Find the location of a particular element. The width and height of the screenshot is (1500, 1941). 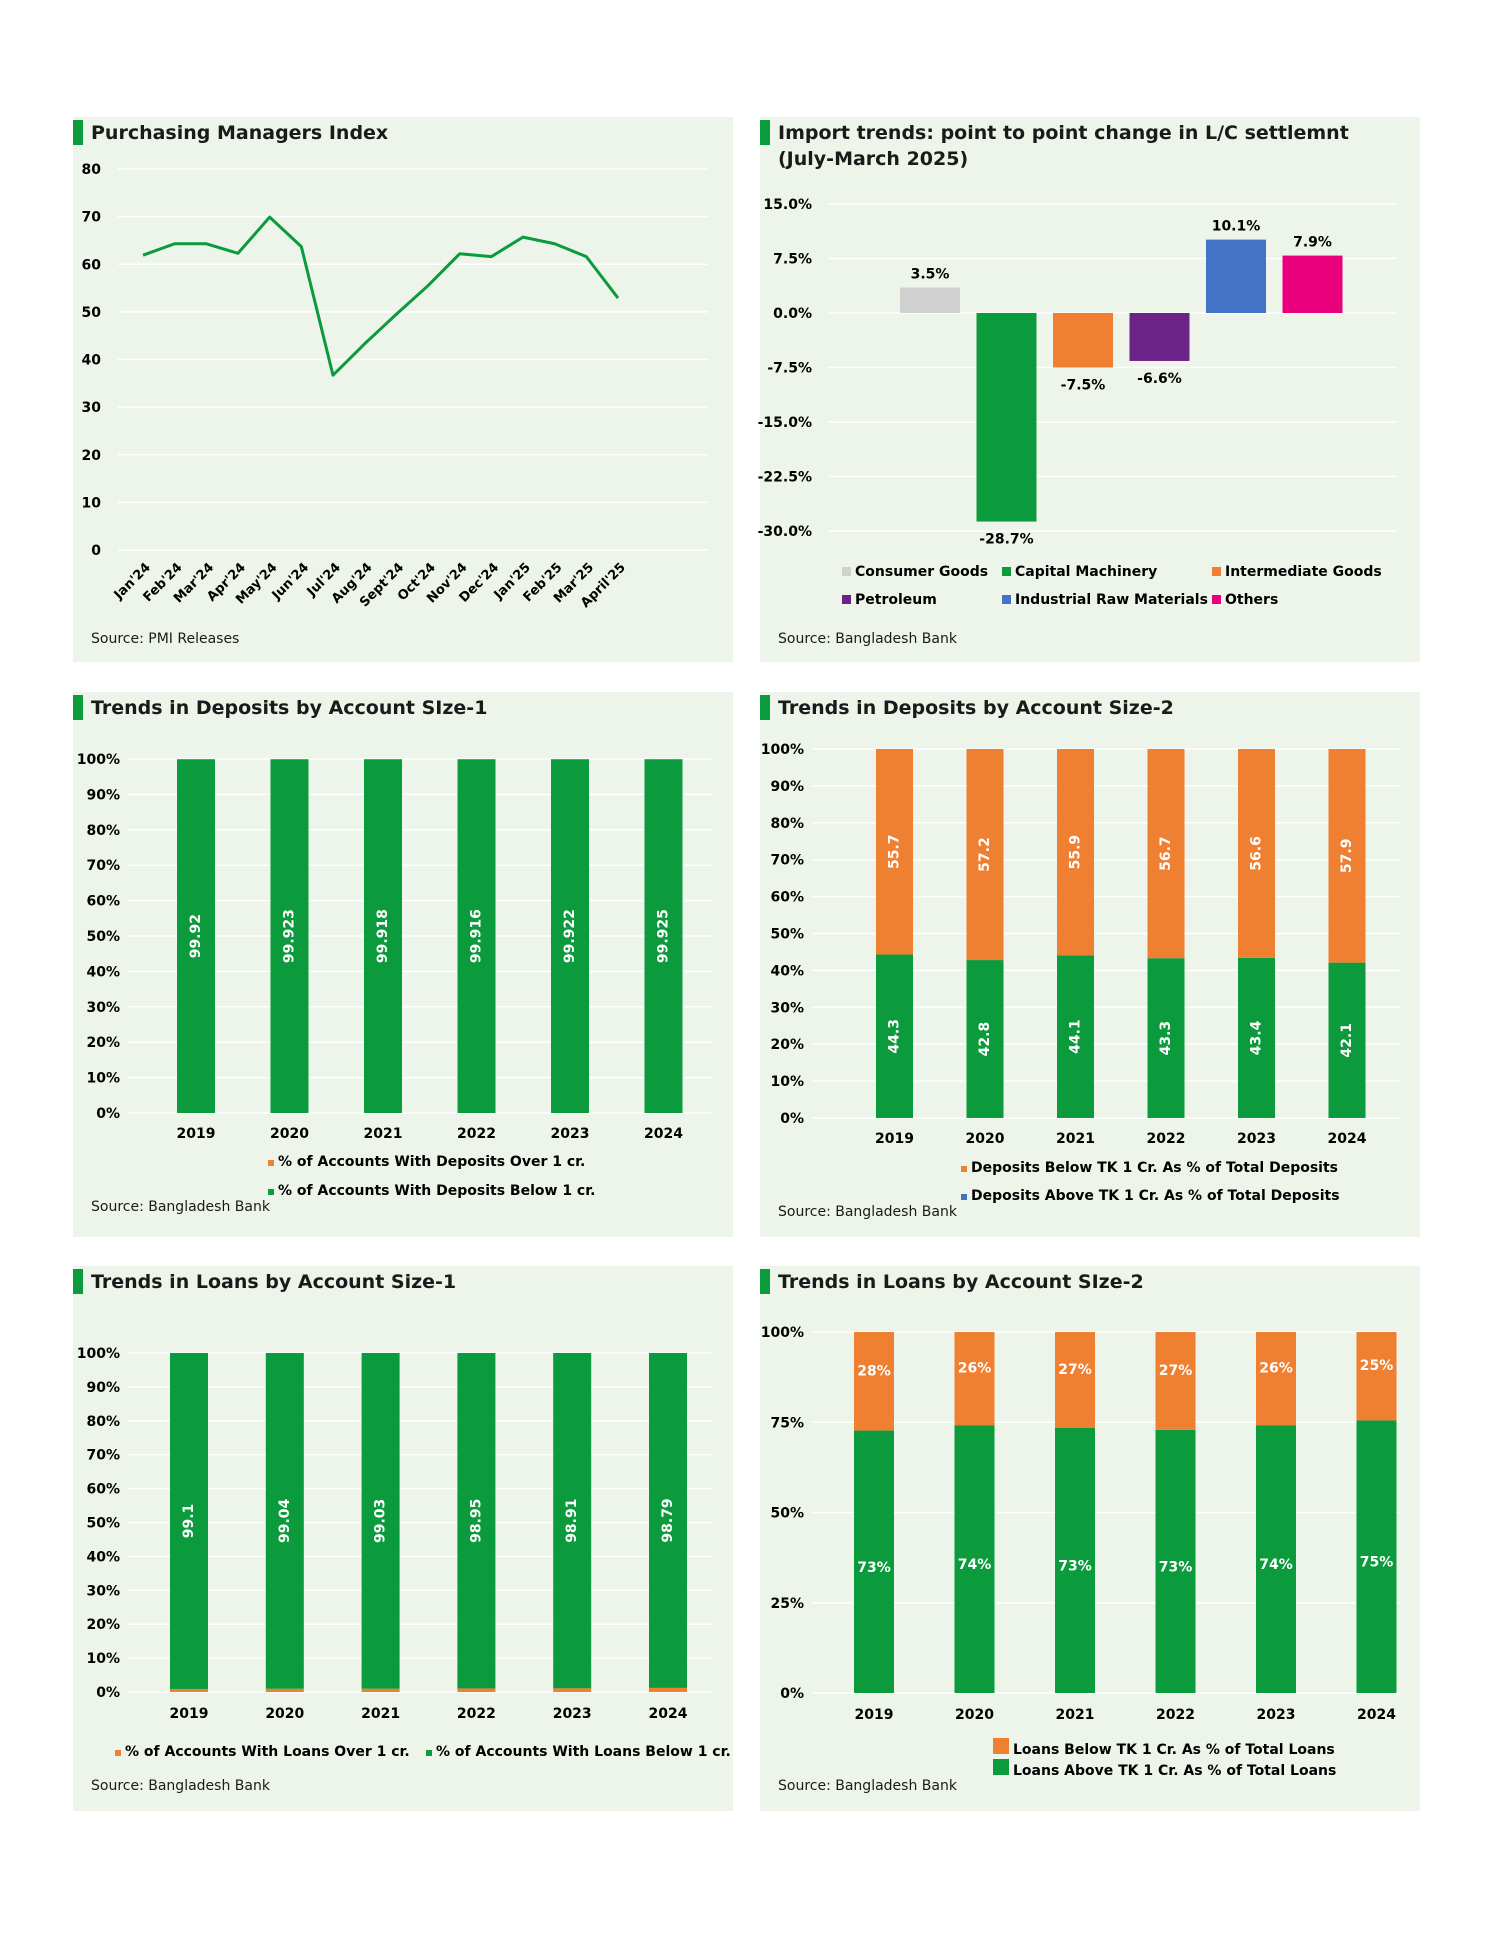

pmi-source: Source: PMI Releases is located at coordinates (165, 639).